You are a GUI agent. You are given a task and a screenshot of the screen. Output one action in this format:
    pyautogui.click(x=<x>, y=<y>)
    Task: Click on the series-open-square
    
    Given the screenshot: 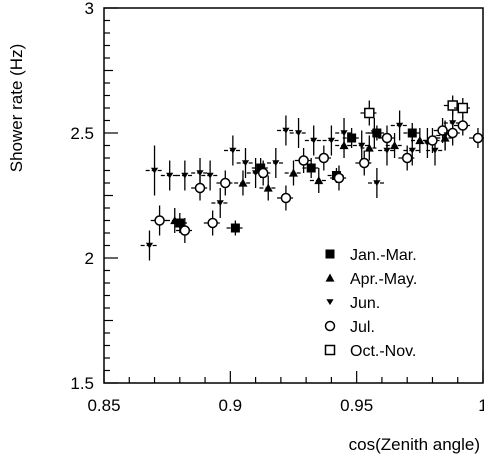 What is the action you would take?
    pyautogui.click(x=416, y=110)
    